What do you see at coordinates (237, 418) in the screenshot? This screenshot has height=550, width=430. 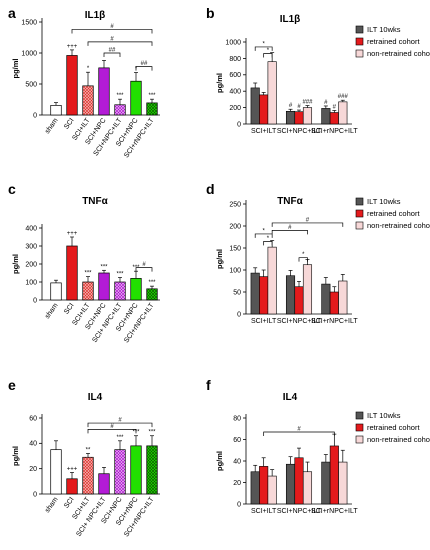 I see `y-tick-label: 80` at bounding box center [237, 418].